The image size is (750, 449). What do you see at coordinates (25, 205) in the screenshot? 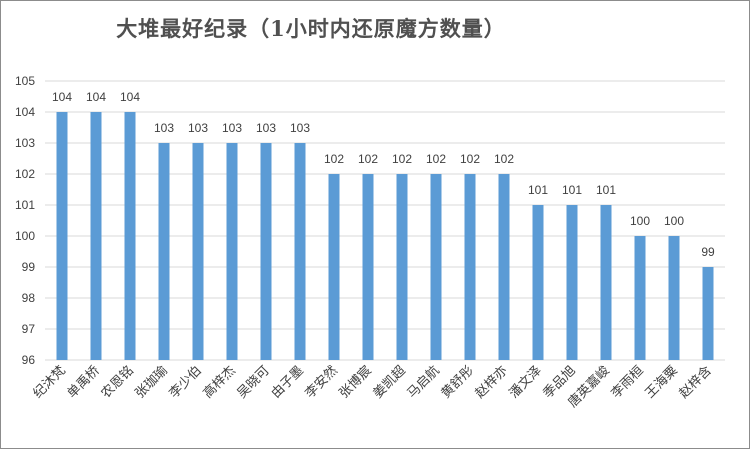
I see `y-tick-label: 101` at bounding box center [25, 205].